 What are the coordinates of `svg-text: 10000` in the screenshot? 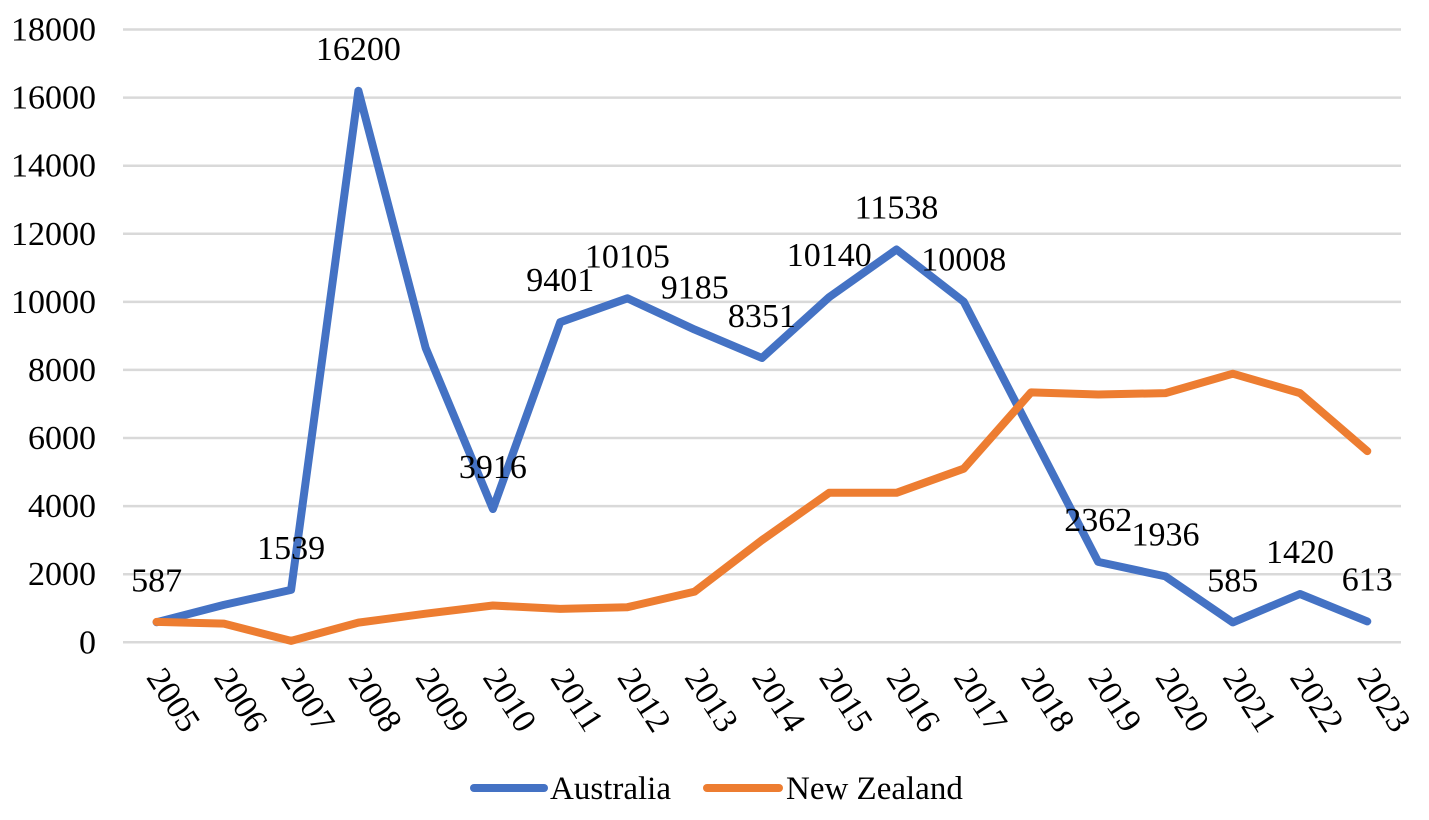 It's located at (53, 302).